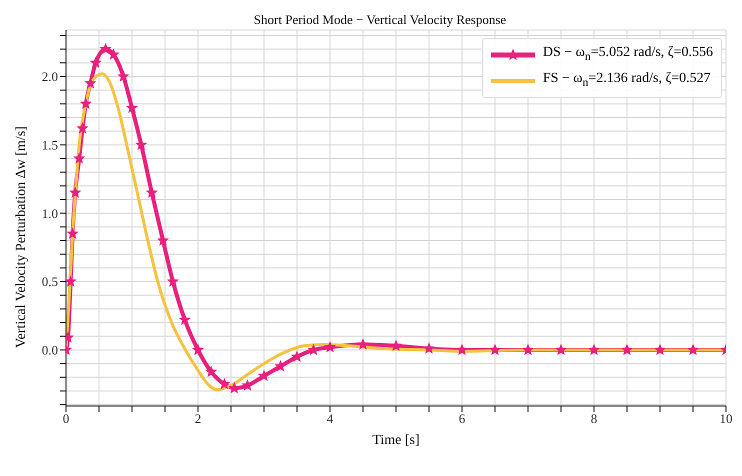  What do you see at coordinates (50, 213) in the screenshot?
I see `y-tick-label: 1.0` at bounding box center [50, 213].